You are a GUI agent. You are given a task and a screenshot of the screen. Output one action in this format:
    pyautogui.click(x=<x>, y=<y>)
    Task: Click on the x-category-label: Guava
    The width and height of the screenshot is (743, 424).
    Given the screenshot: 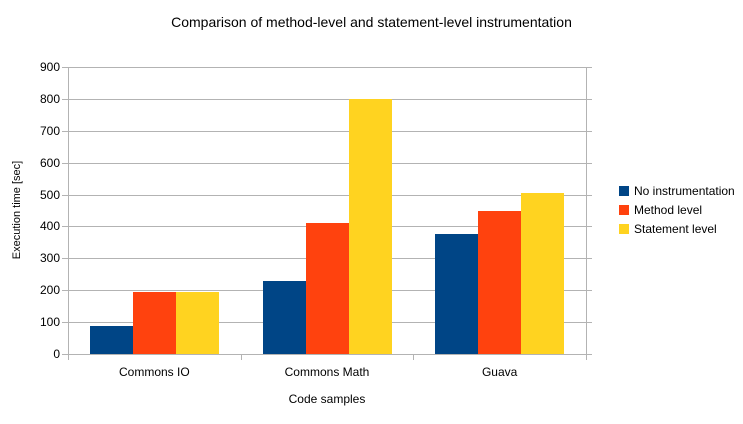 What is the action you would take?
    pyautogui.click(x=499, y=372)
    